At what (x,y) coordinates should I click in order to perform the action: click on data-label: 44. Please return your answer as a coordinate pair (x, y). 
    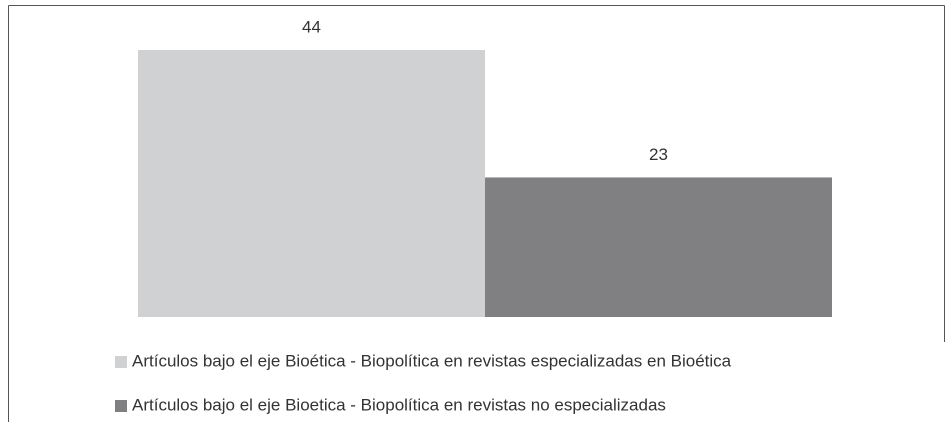
    Looking at the image, I should click on (311, 26).